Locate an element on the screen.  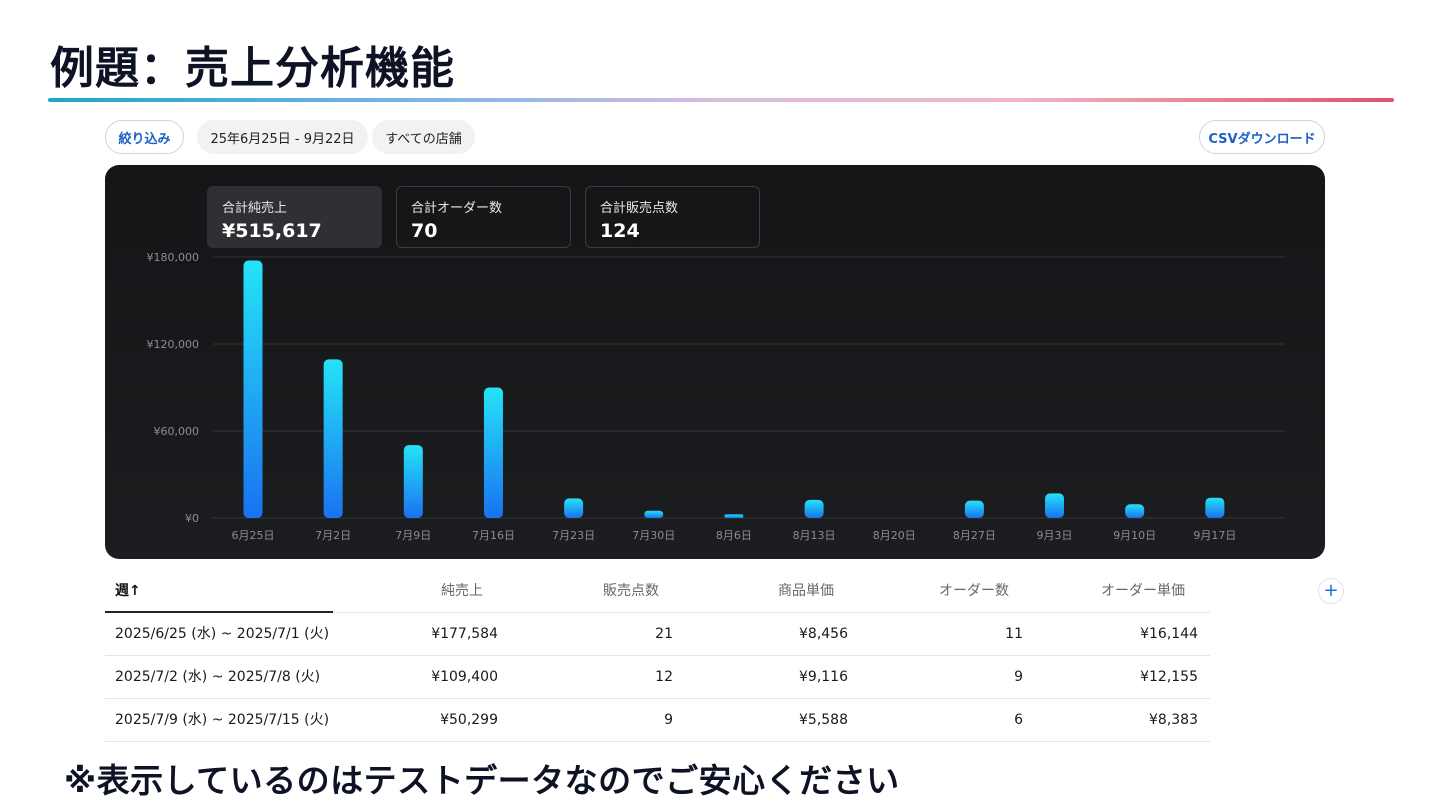
cell-week: 2025/7/2 (水) ~ 2025/7/8 (火) is located at coordinates (218, 677).